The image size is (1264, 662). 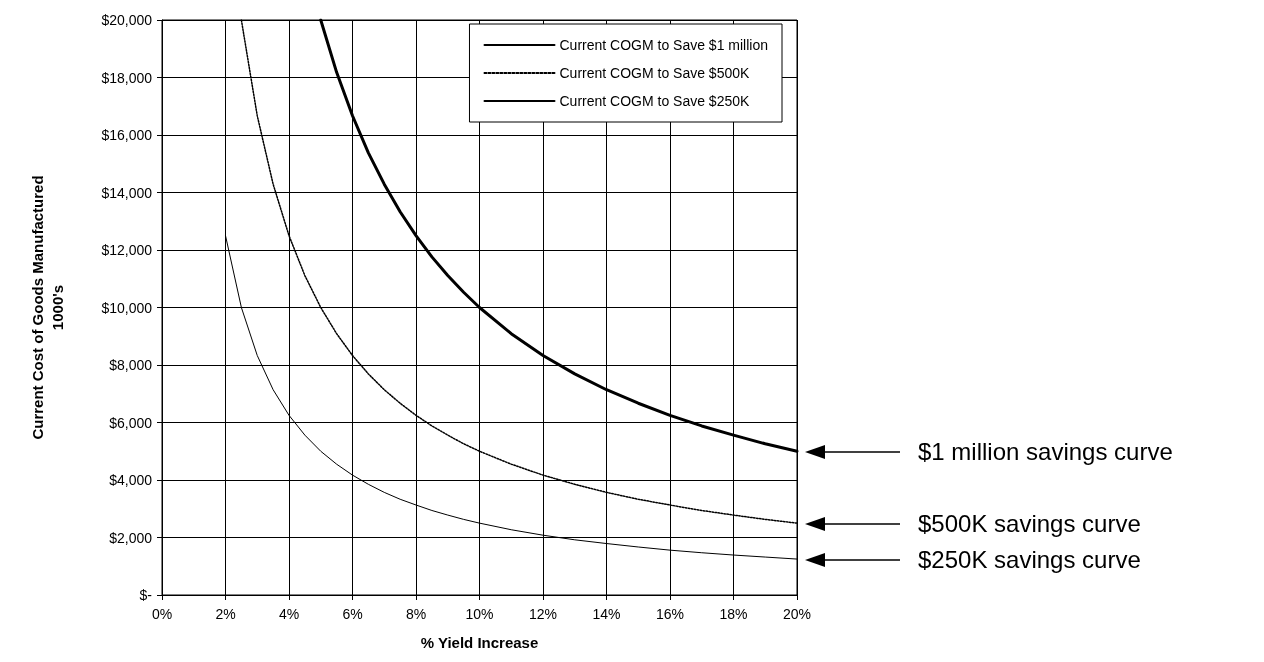 I want to click on x-tick-label: 0%, so click(x=162, y=614).